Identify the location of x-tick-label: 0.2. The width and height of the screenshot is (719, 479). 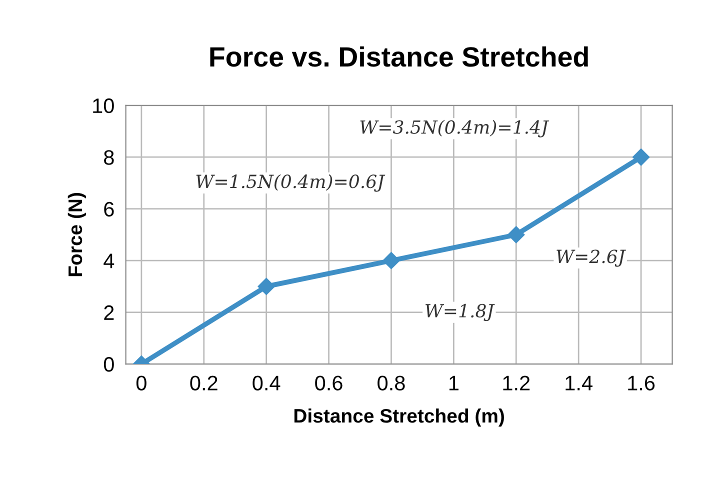
(204, 383).